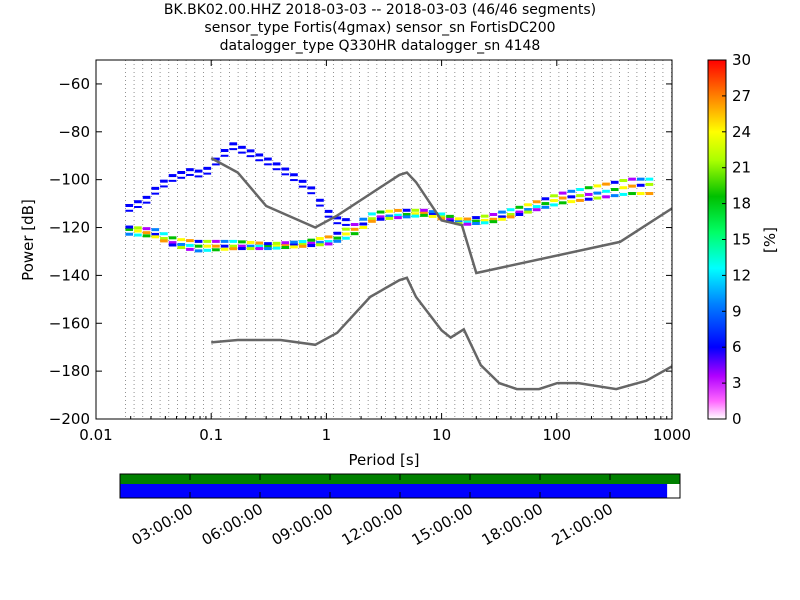  I want to click on colorbar-tick-label: 9, so click(737, 311).